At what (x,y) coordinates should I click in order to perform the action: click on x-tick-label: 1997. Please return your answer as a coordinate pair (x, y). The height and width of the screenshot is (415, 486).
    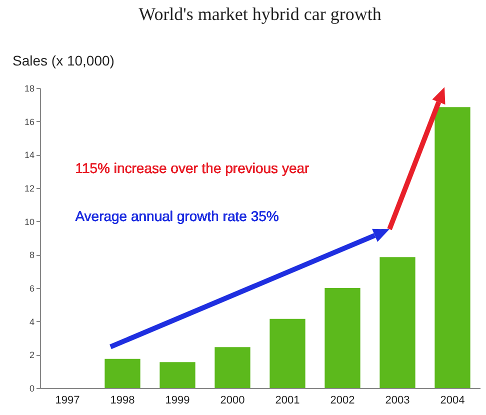
    Looking at the image, I should click on (67, 400).